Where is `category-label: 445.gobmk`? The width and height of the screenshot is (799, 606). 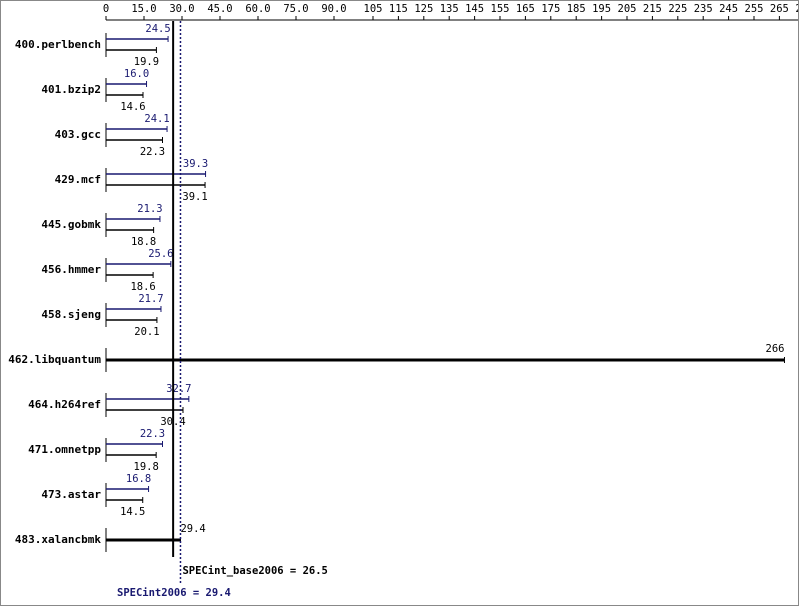 category-label: 445.gobmk is located at coordinates (71, 224).